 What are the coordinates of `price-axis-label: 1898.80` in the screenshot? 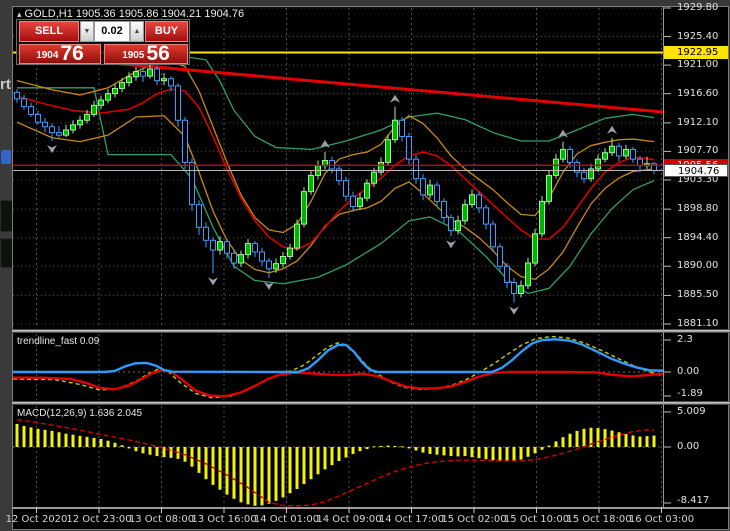 It's located at (698, 209).